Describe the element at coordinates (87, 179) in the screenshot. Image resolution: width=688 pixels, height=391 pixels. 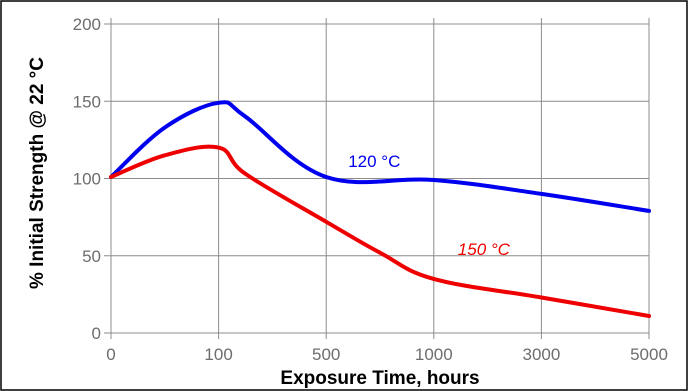
I see `y-tick-label: 100` at that location.